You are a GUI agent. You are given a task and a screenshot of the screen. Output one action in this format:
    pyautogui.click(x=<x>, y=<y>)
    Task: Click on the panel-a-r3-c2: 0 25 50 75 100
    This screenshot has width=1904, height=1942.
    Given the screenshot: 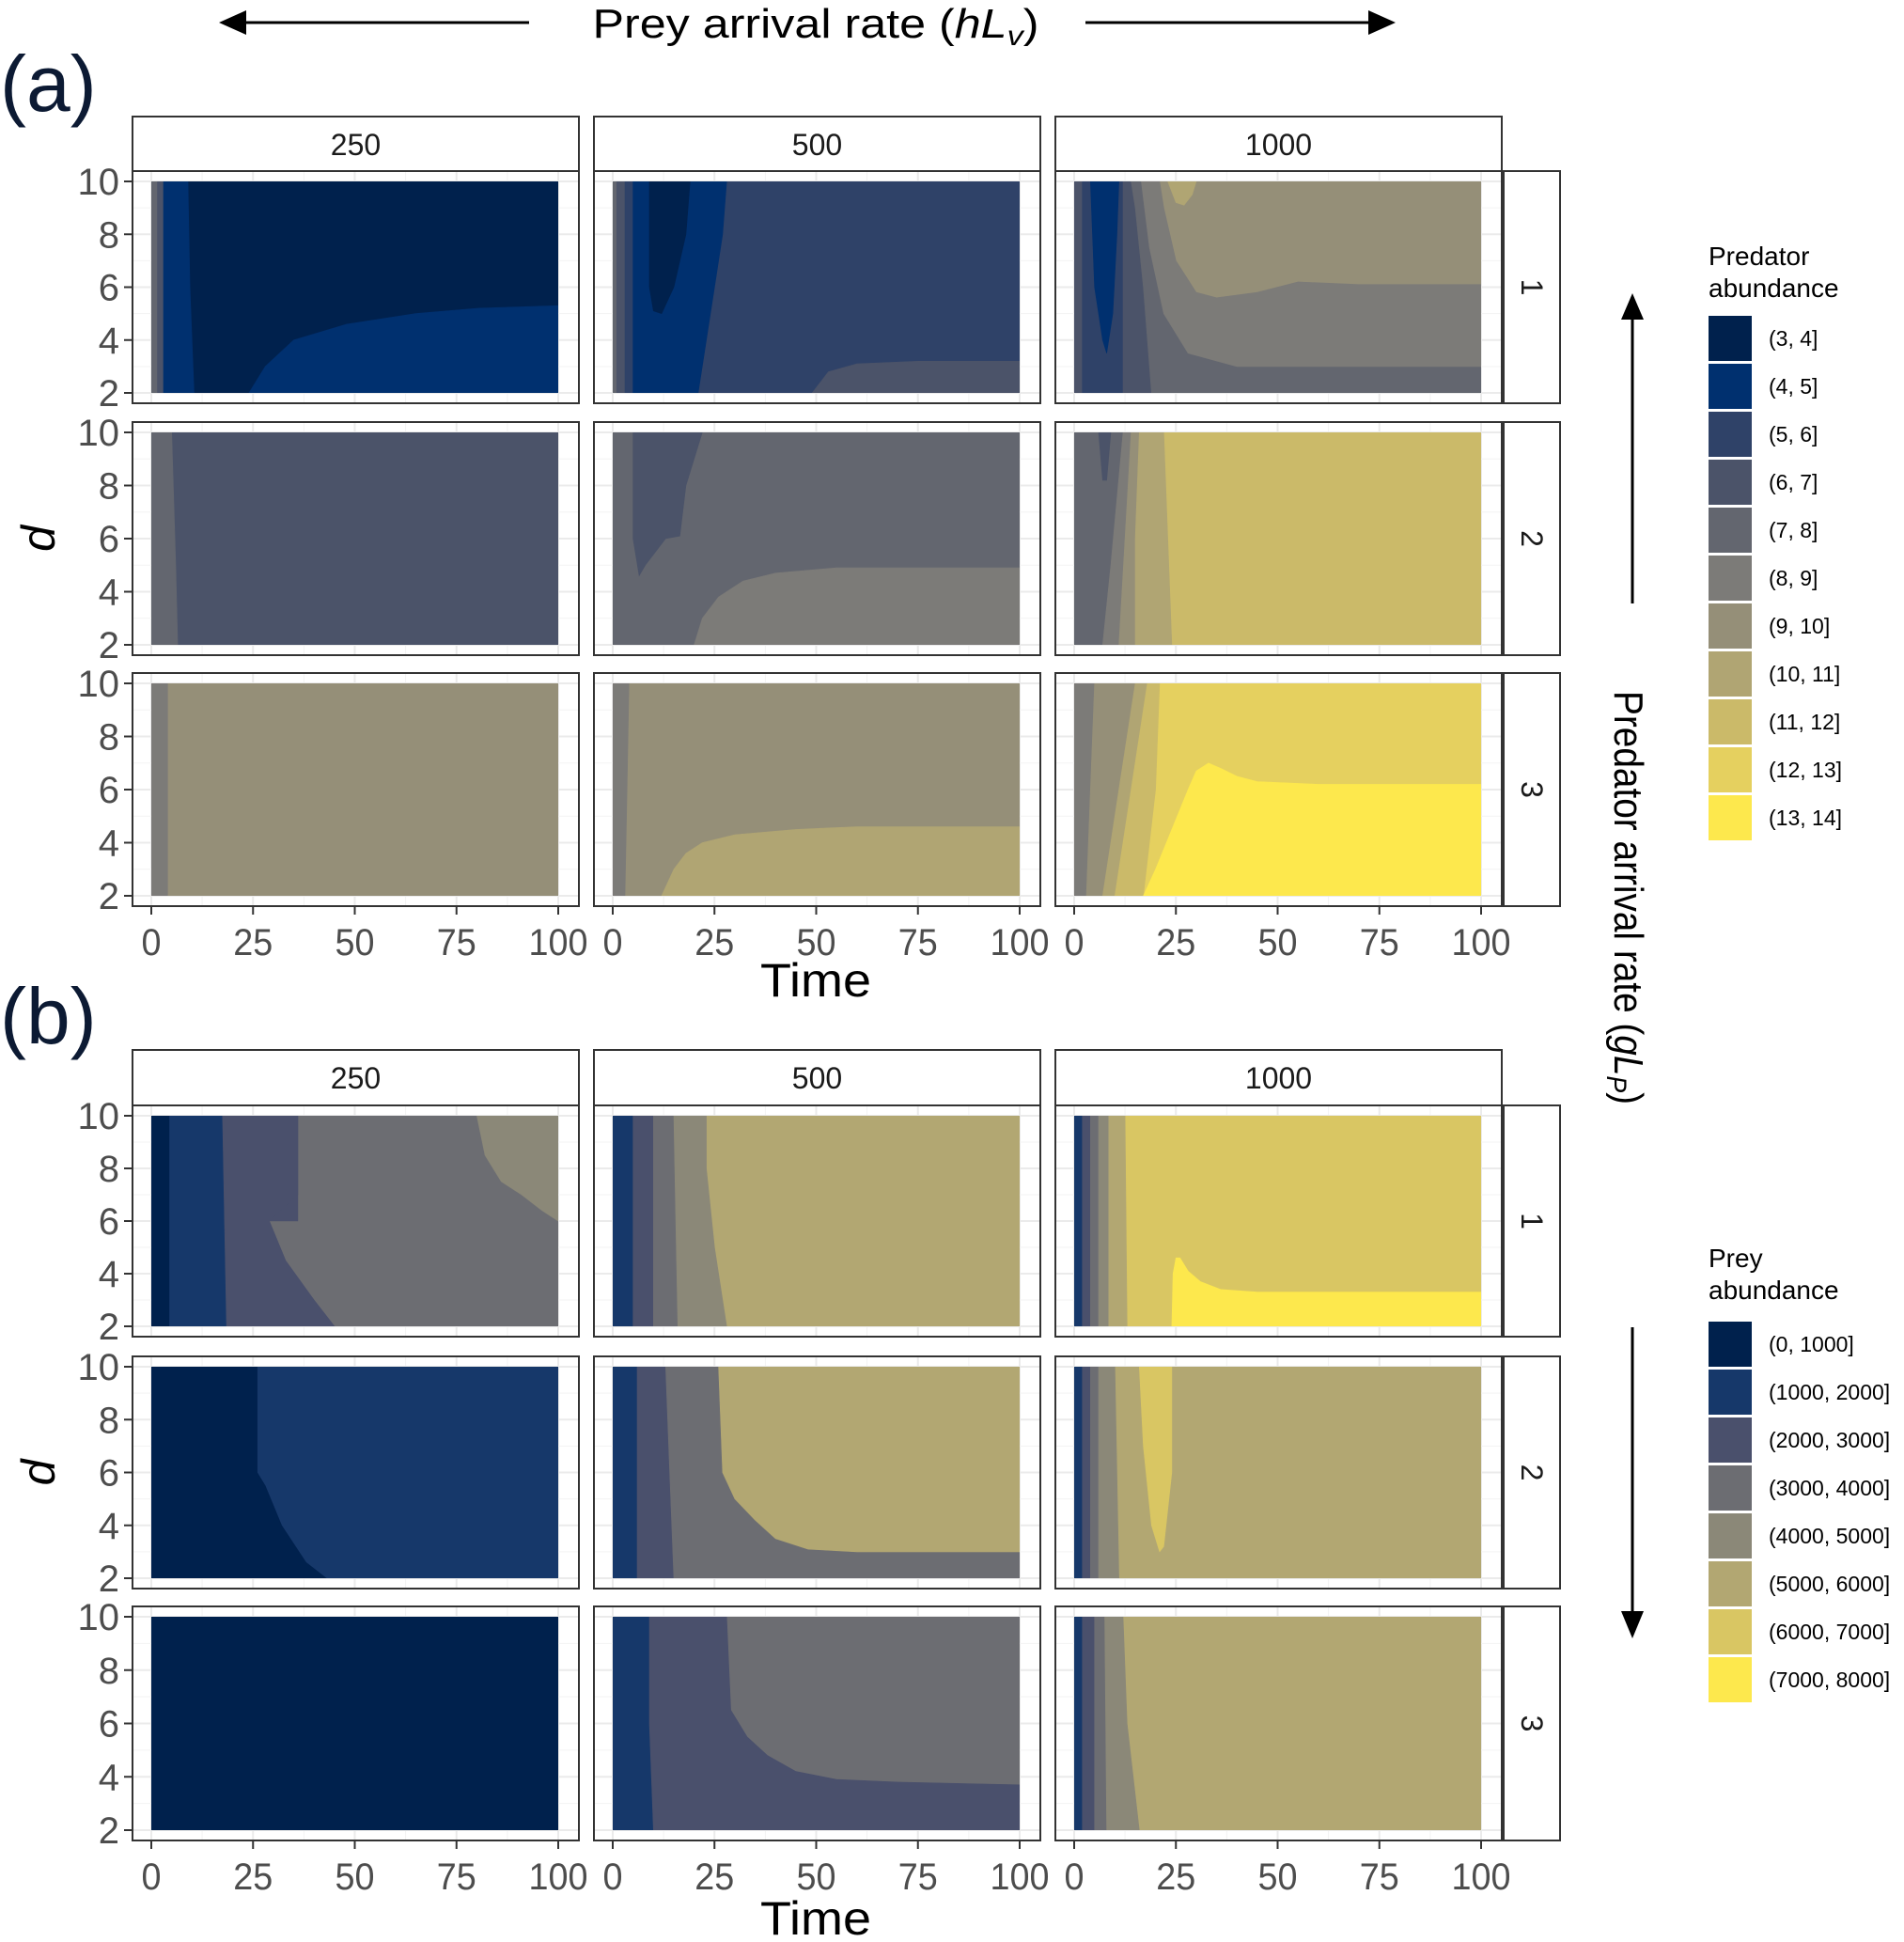 What is the action you would take?
    pyautogui.click(x=821, y=817)
    